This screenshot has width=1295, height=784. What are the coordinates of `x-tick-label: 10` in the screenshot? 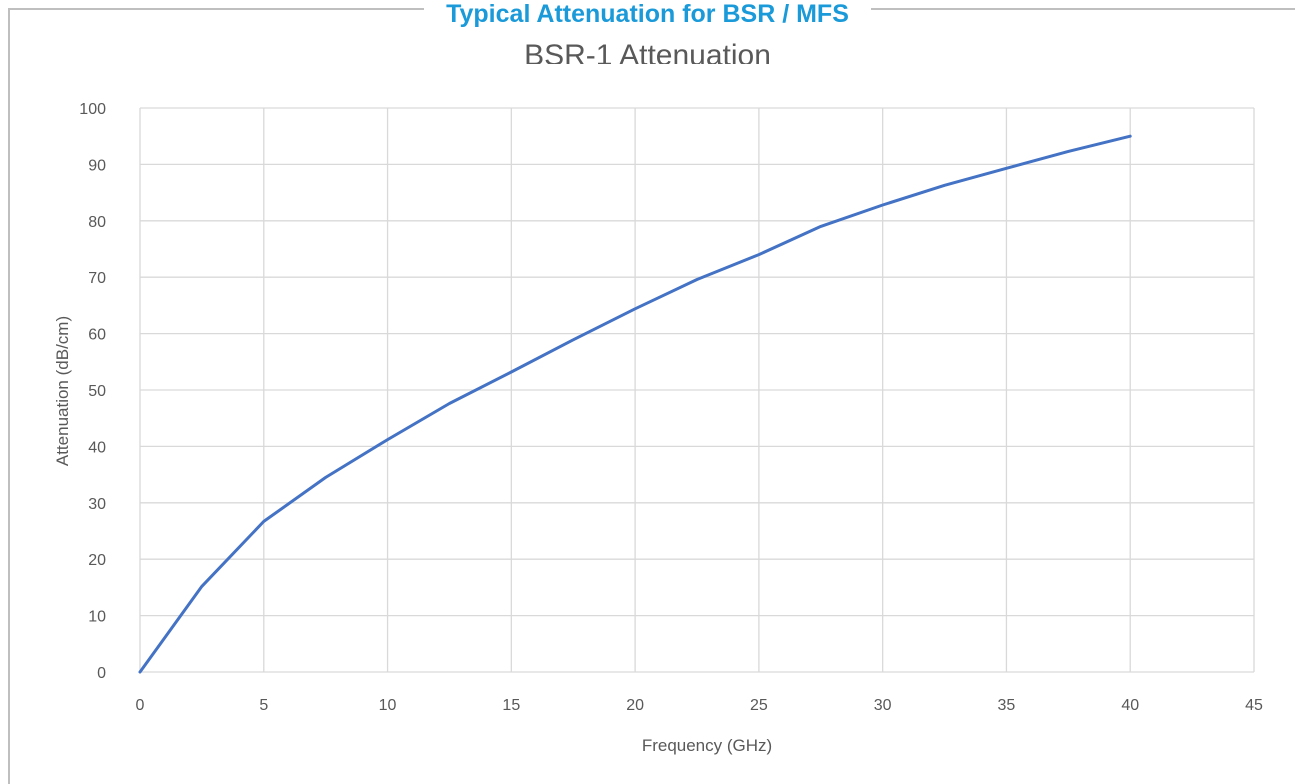 It's located at (388, 705).